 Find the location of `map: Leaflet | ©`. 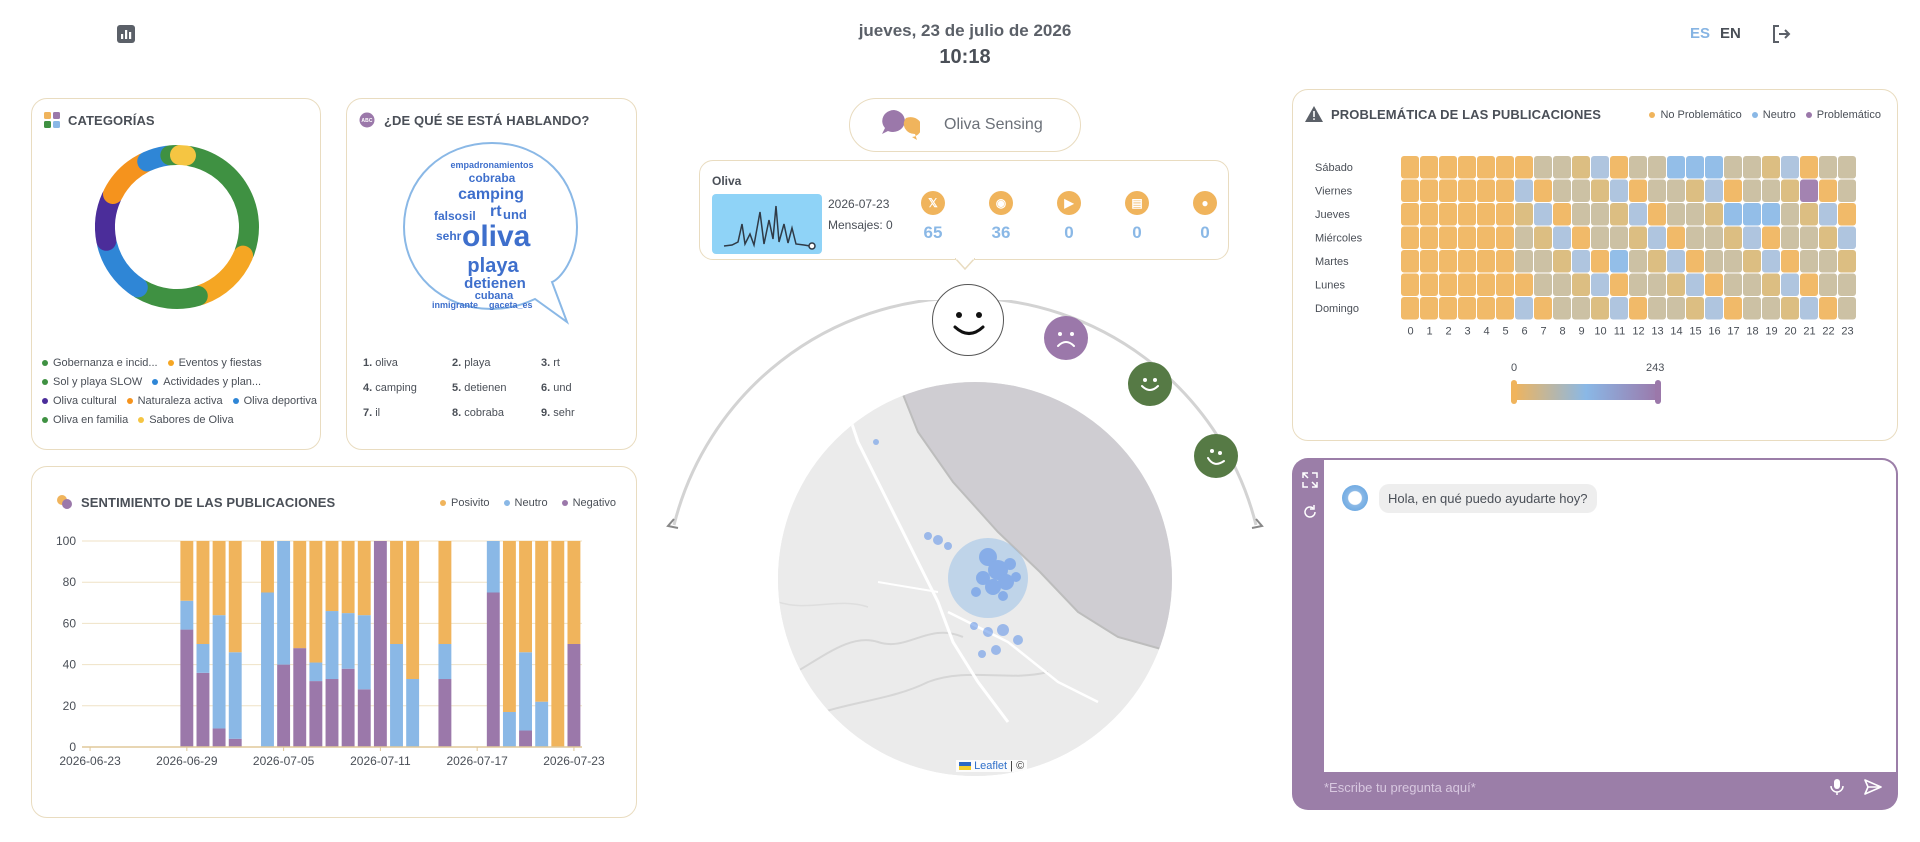

map: Leaflet | © is located at coordinates (975, 579).